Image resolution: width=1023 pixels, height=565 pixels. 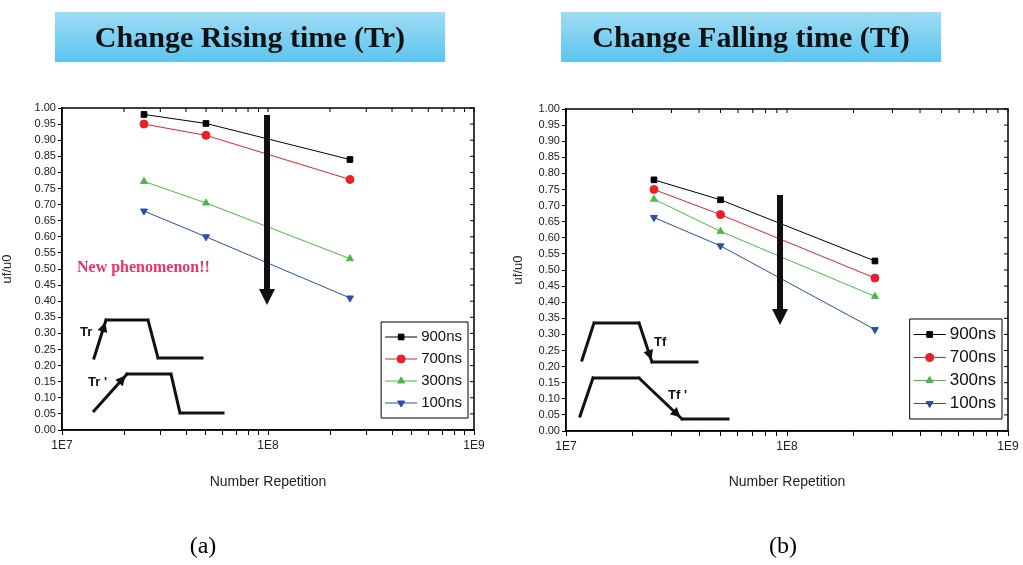 What do you see at coordinates (203, 545) in the screenshot?
I see `text: (a)` at bounding box center [203, 545].